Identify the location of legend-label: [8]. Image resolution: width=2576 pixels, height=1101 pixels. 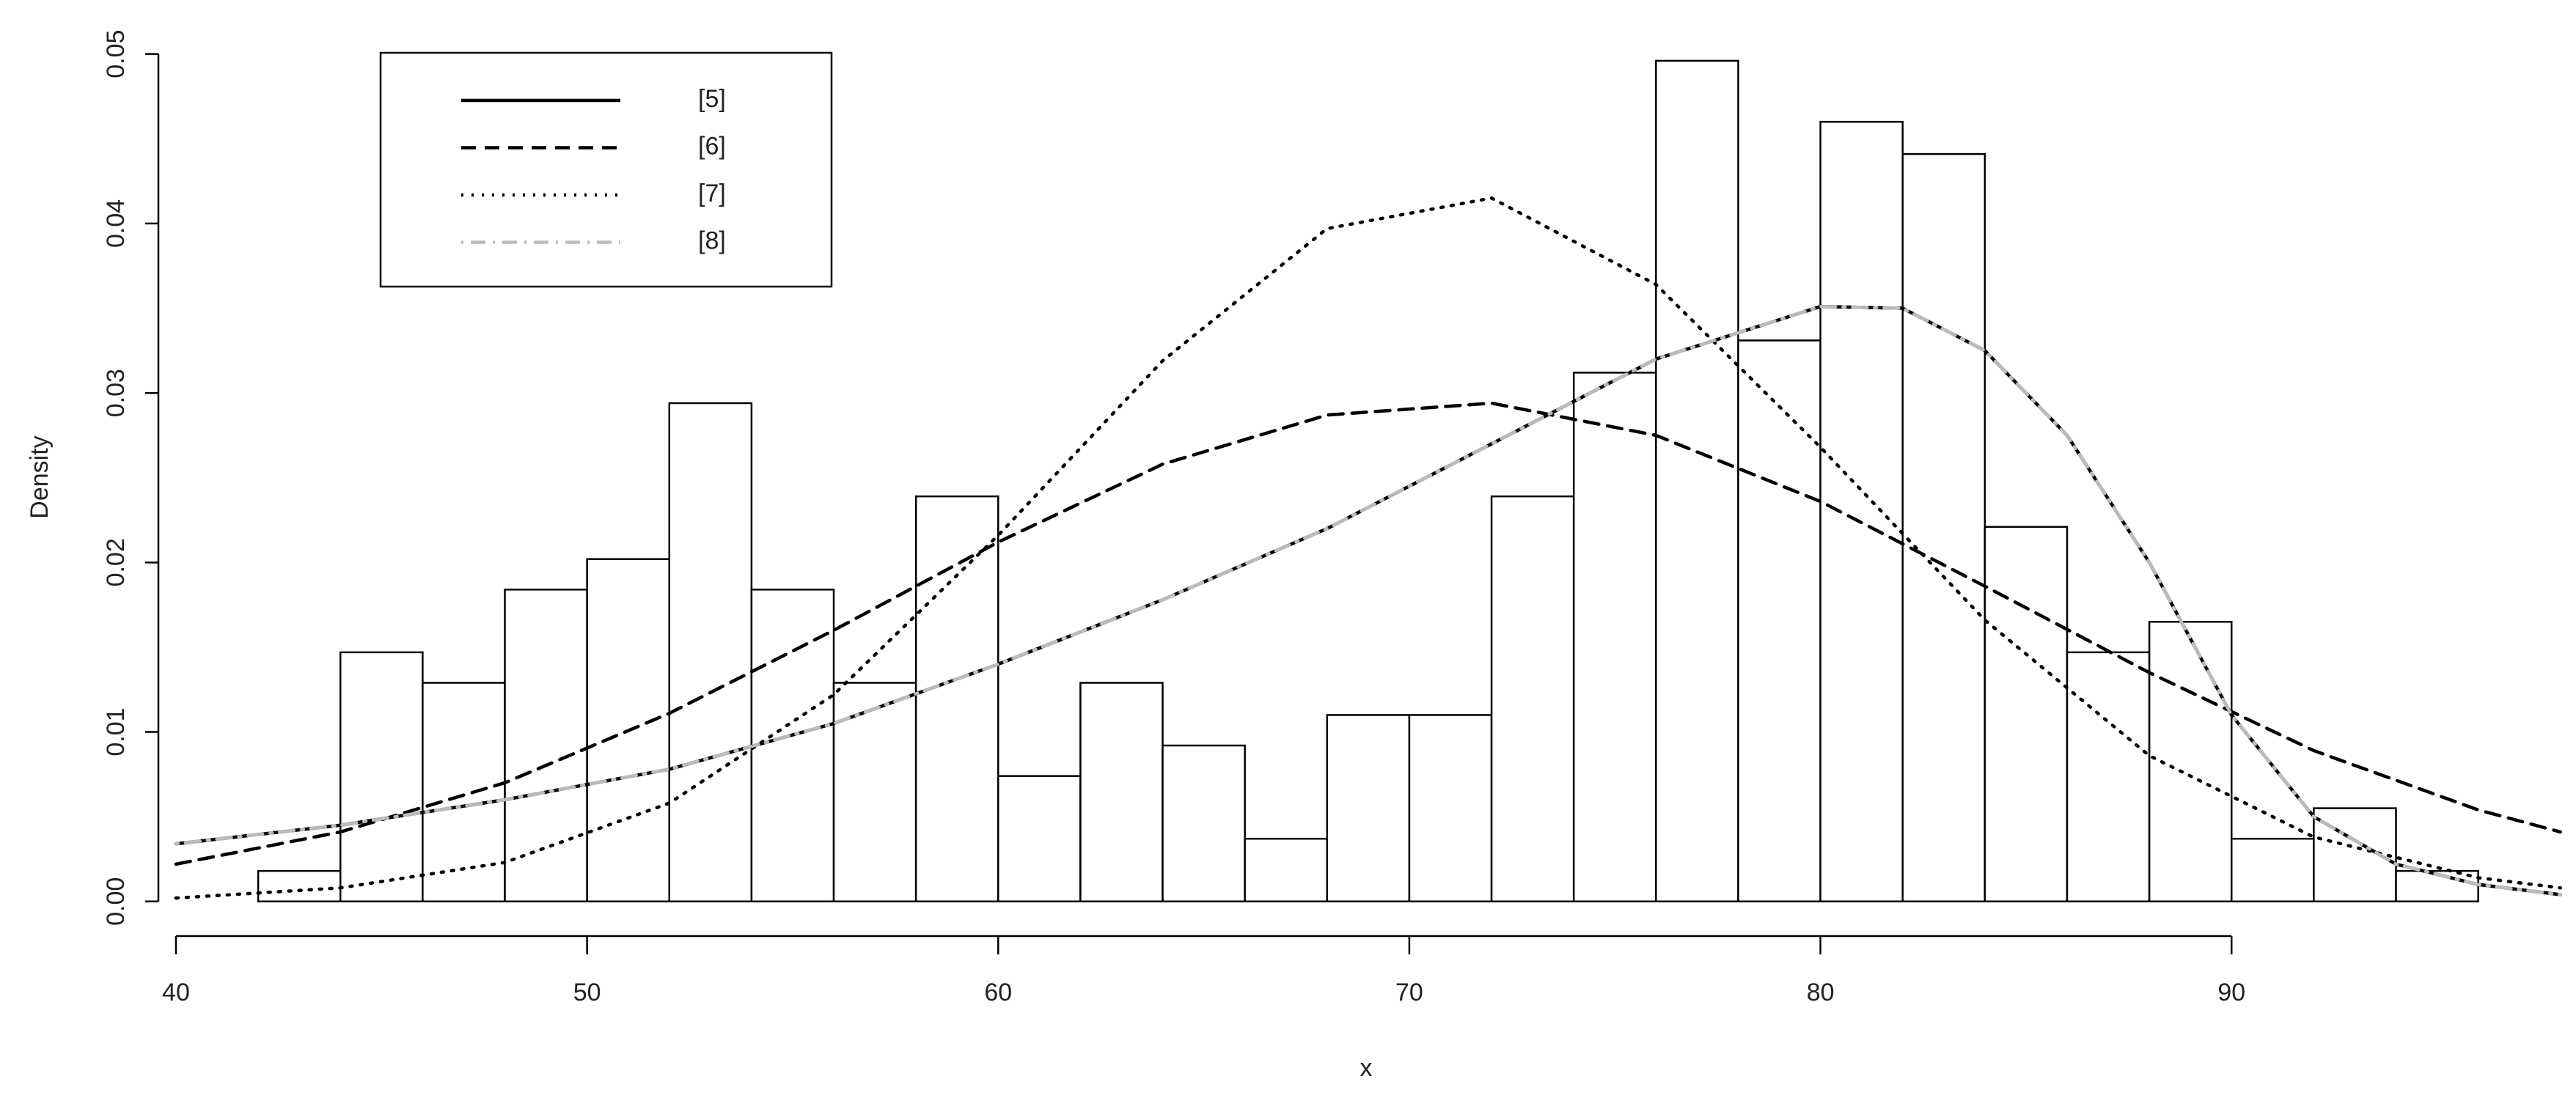
(712, 240).